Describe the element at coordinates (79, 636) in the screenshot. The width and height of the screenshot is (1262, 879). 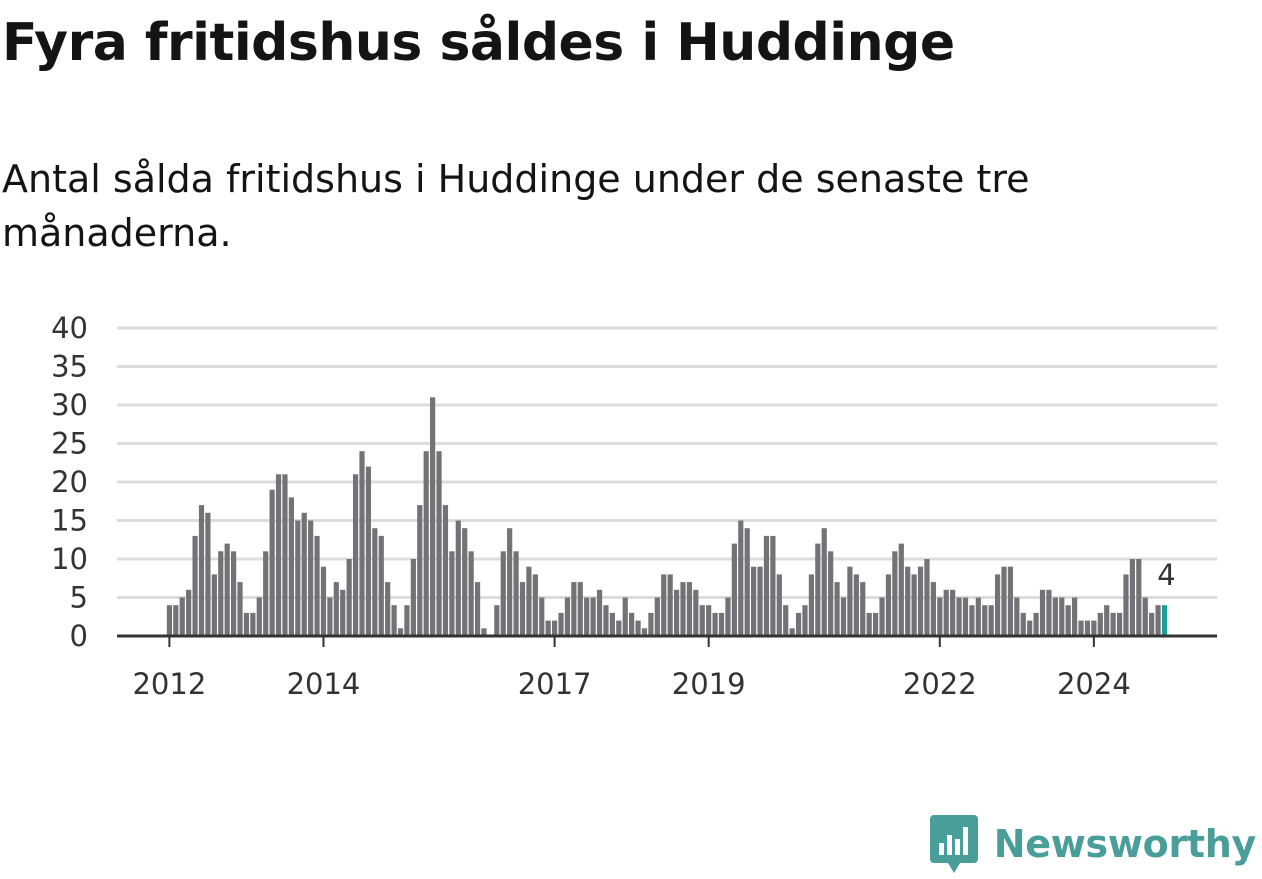
I see `y-tick-label: 0` at that location.